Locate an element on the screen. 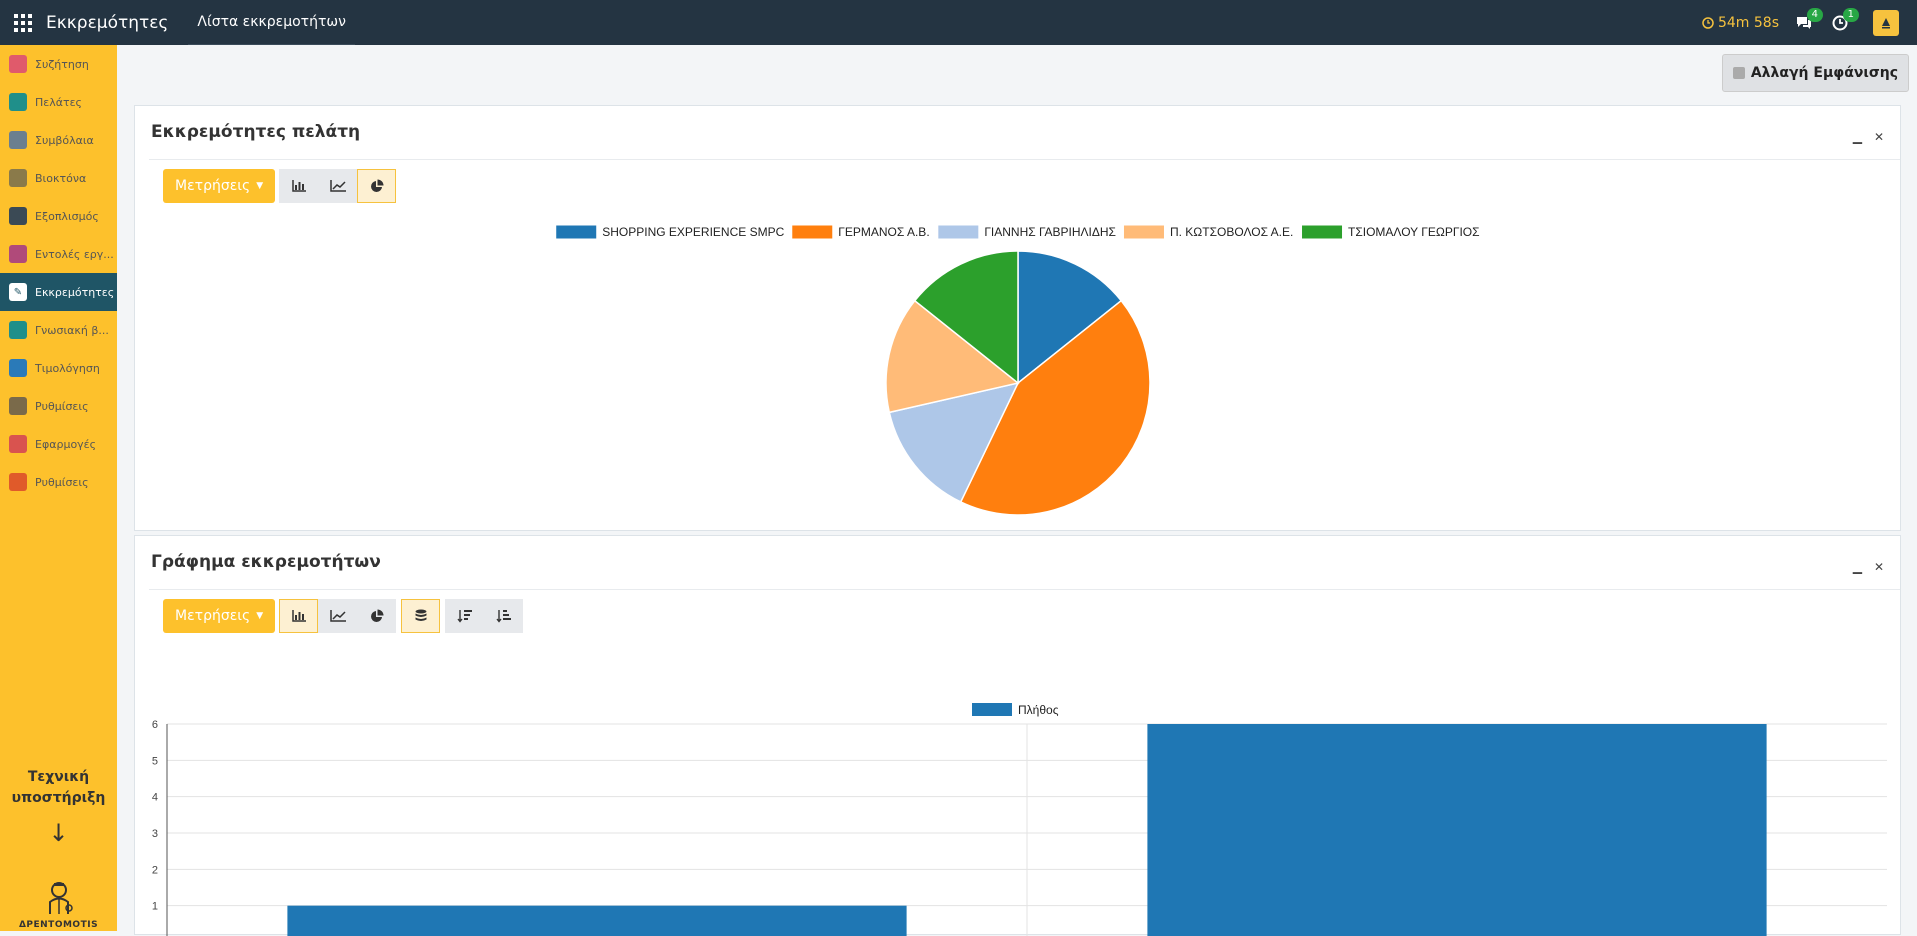  sidebar-item: ✎ Εκκρεμότητες is located at coordinates (58, 292).